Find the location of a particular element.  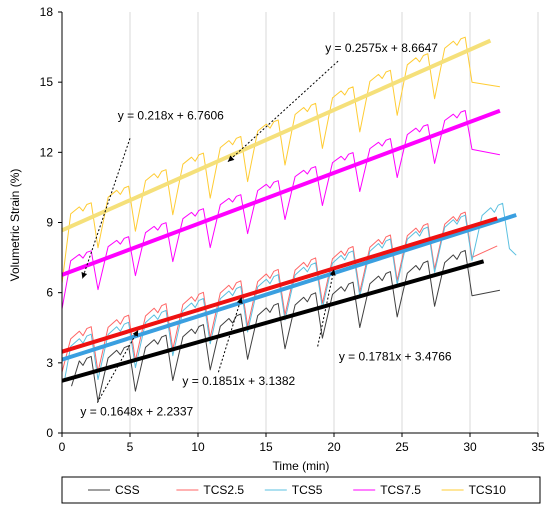

x-tick-label: 15 is located at coordinates (266, 447).